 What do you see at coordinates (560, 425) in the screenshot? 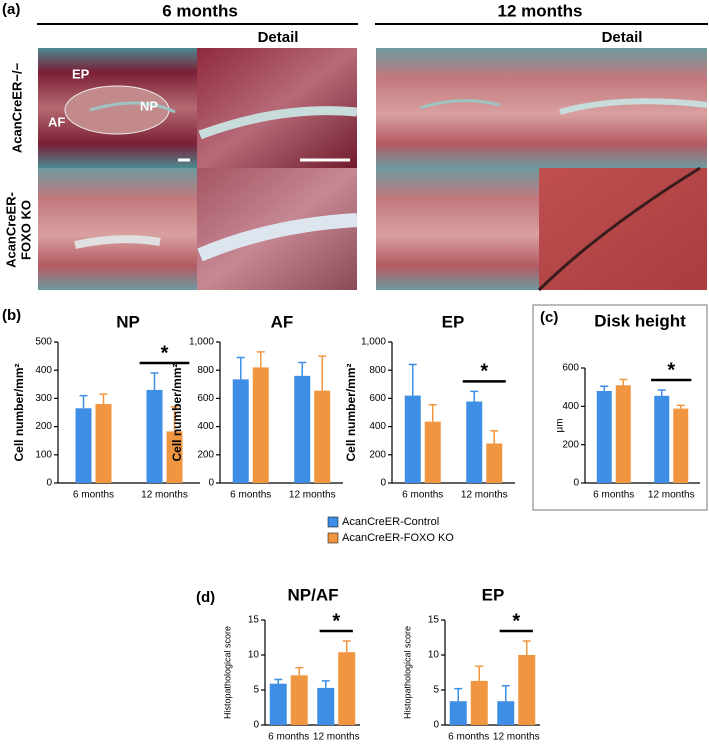
I see `y-axis-label: µm` at bounding box center [560, 425].